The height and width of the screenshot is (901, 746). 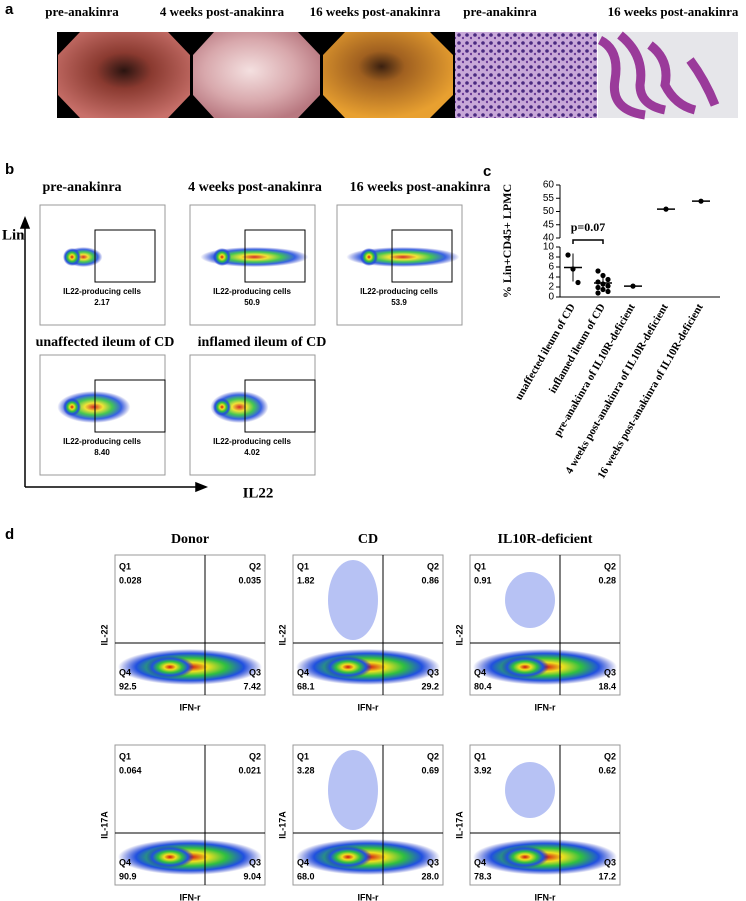 I want to click on plot-title: inflamed ileum of CD, so click(x=262, y=342).